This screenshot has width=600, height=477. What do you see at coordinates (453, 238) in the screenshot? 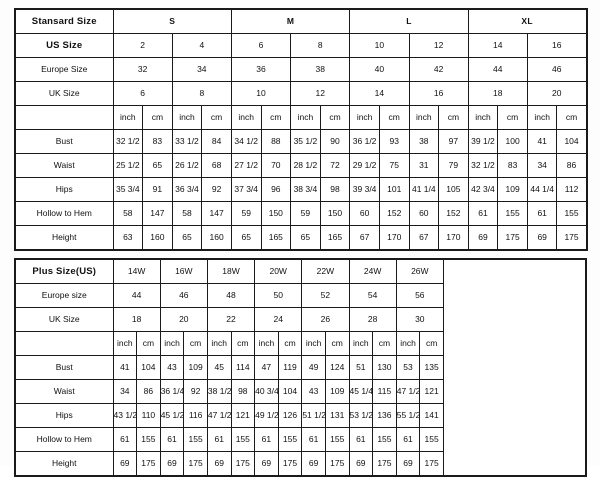
I see `measurement-cm: 170` at bounding box center [453, 238].